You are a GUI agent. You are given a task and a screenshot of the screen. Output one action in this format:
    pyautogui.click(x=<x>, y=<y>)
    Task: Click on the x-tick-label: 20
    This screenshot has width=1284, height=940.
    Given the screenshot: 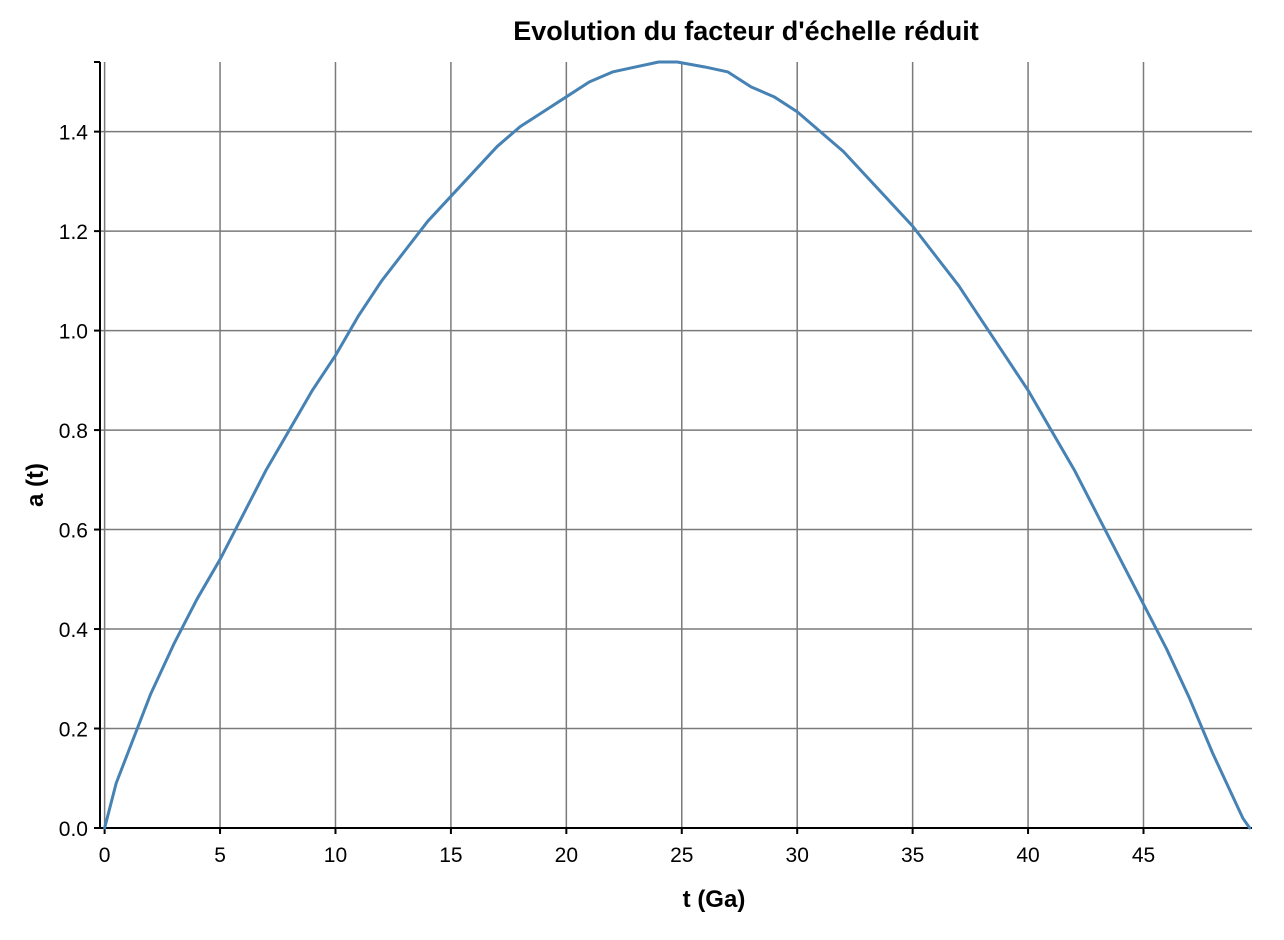 What is the action you would take?
    pyautogui.click(x=566, y=855)
    